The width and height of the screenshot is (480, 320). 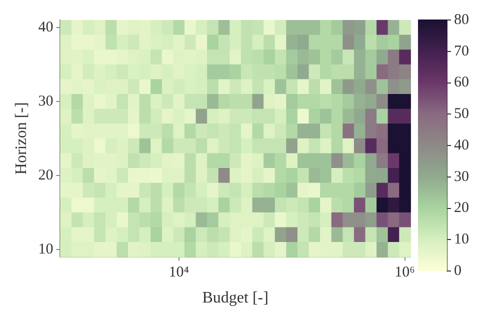 I want to click on color-bar-label: 60, so click(x=461, y=82).